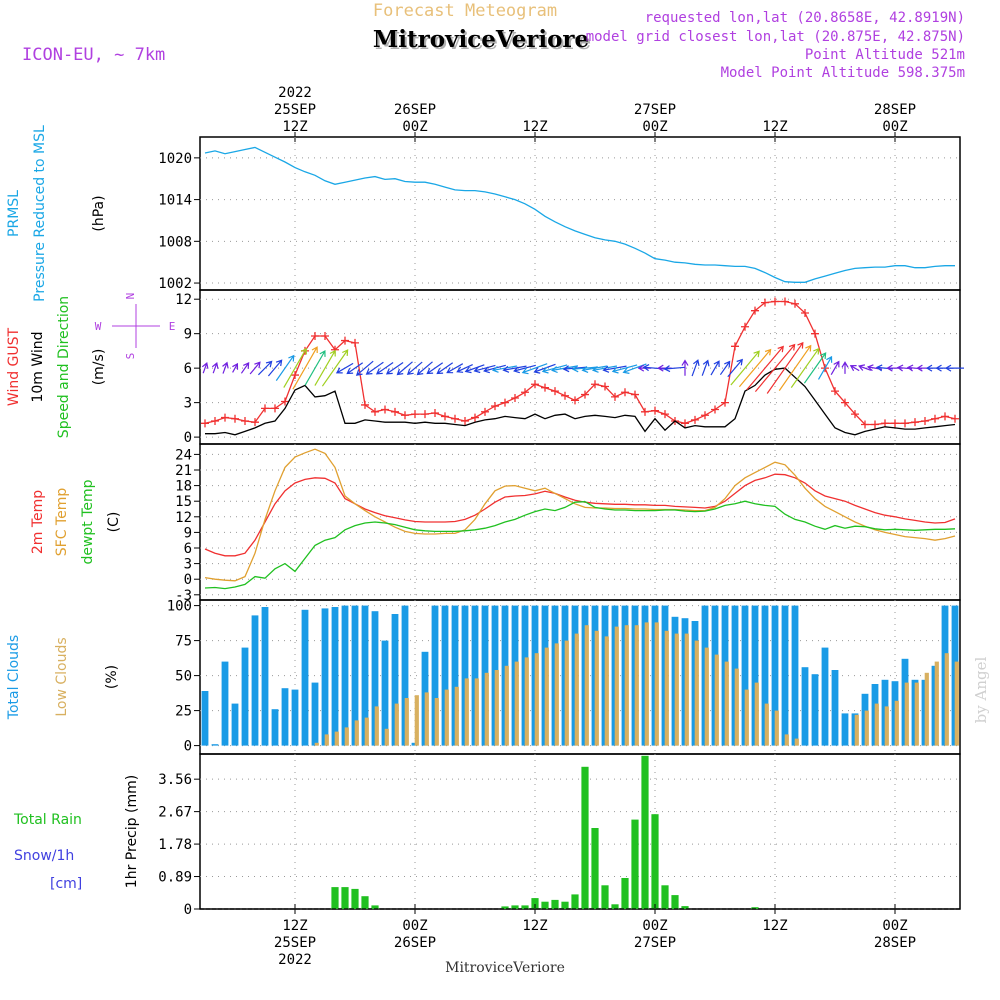  I want to click on y-tick-label: 75, so click(183, 642).